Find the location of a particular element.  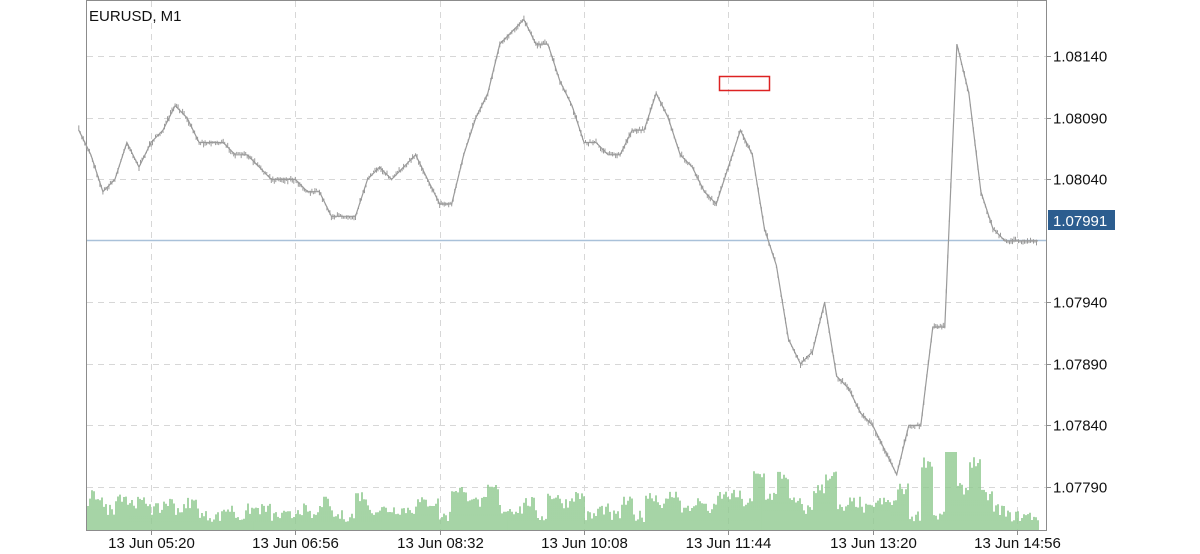

y-tick-label: 1.07840 is located at coordinates (1080, 426).